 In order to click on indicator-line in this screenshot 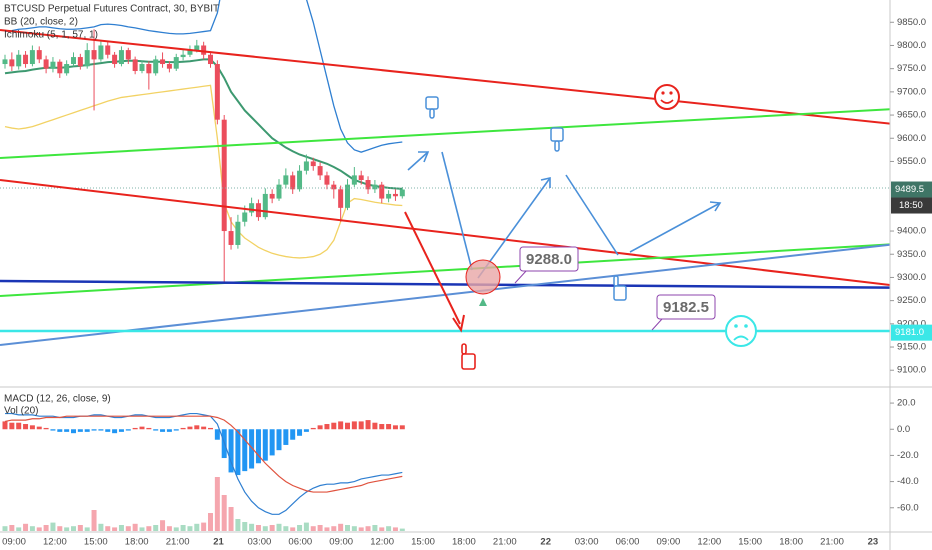, I will do `click(203, 171)`.